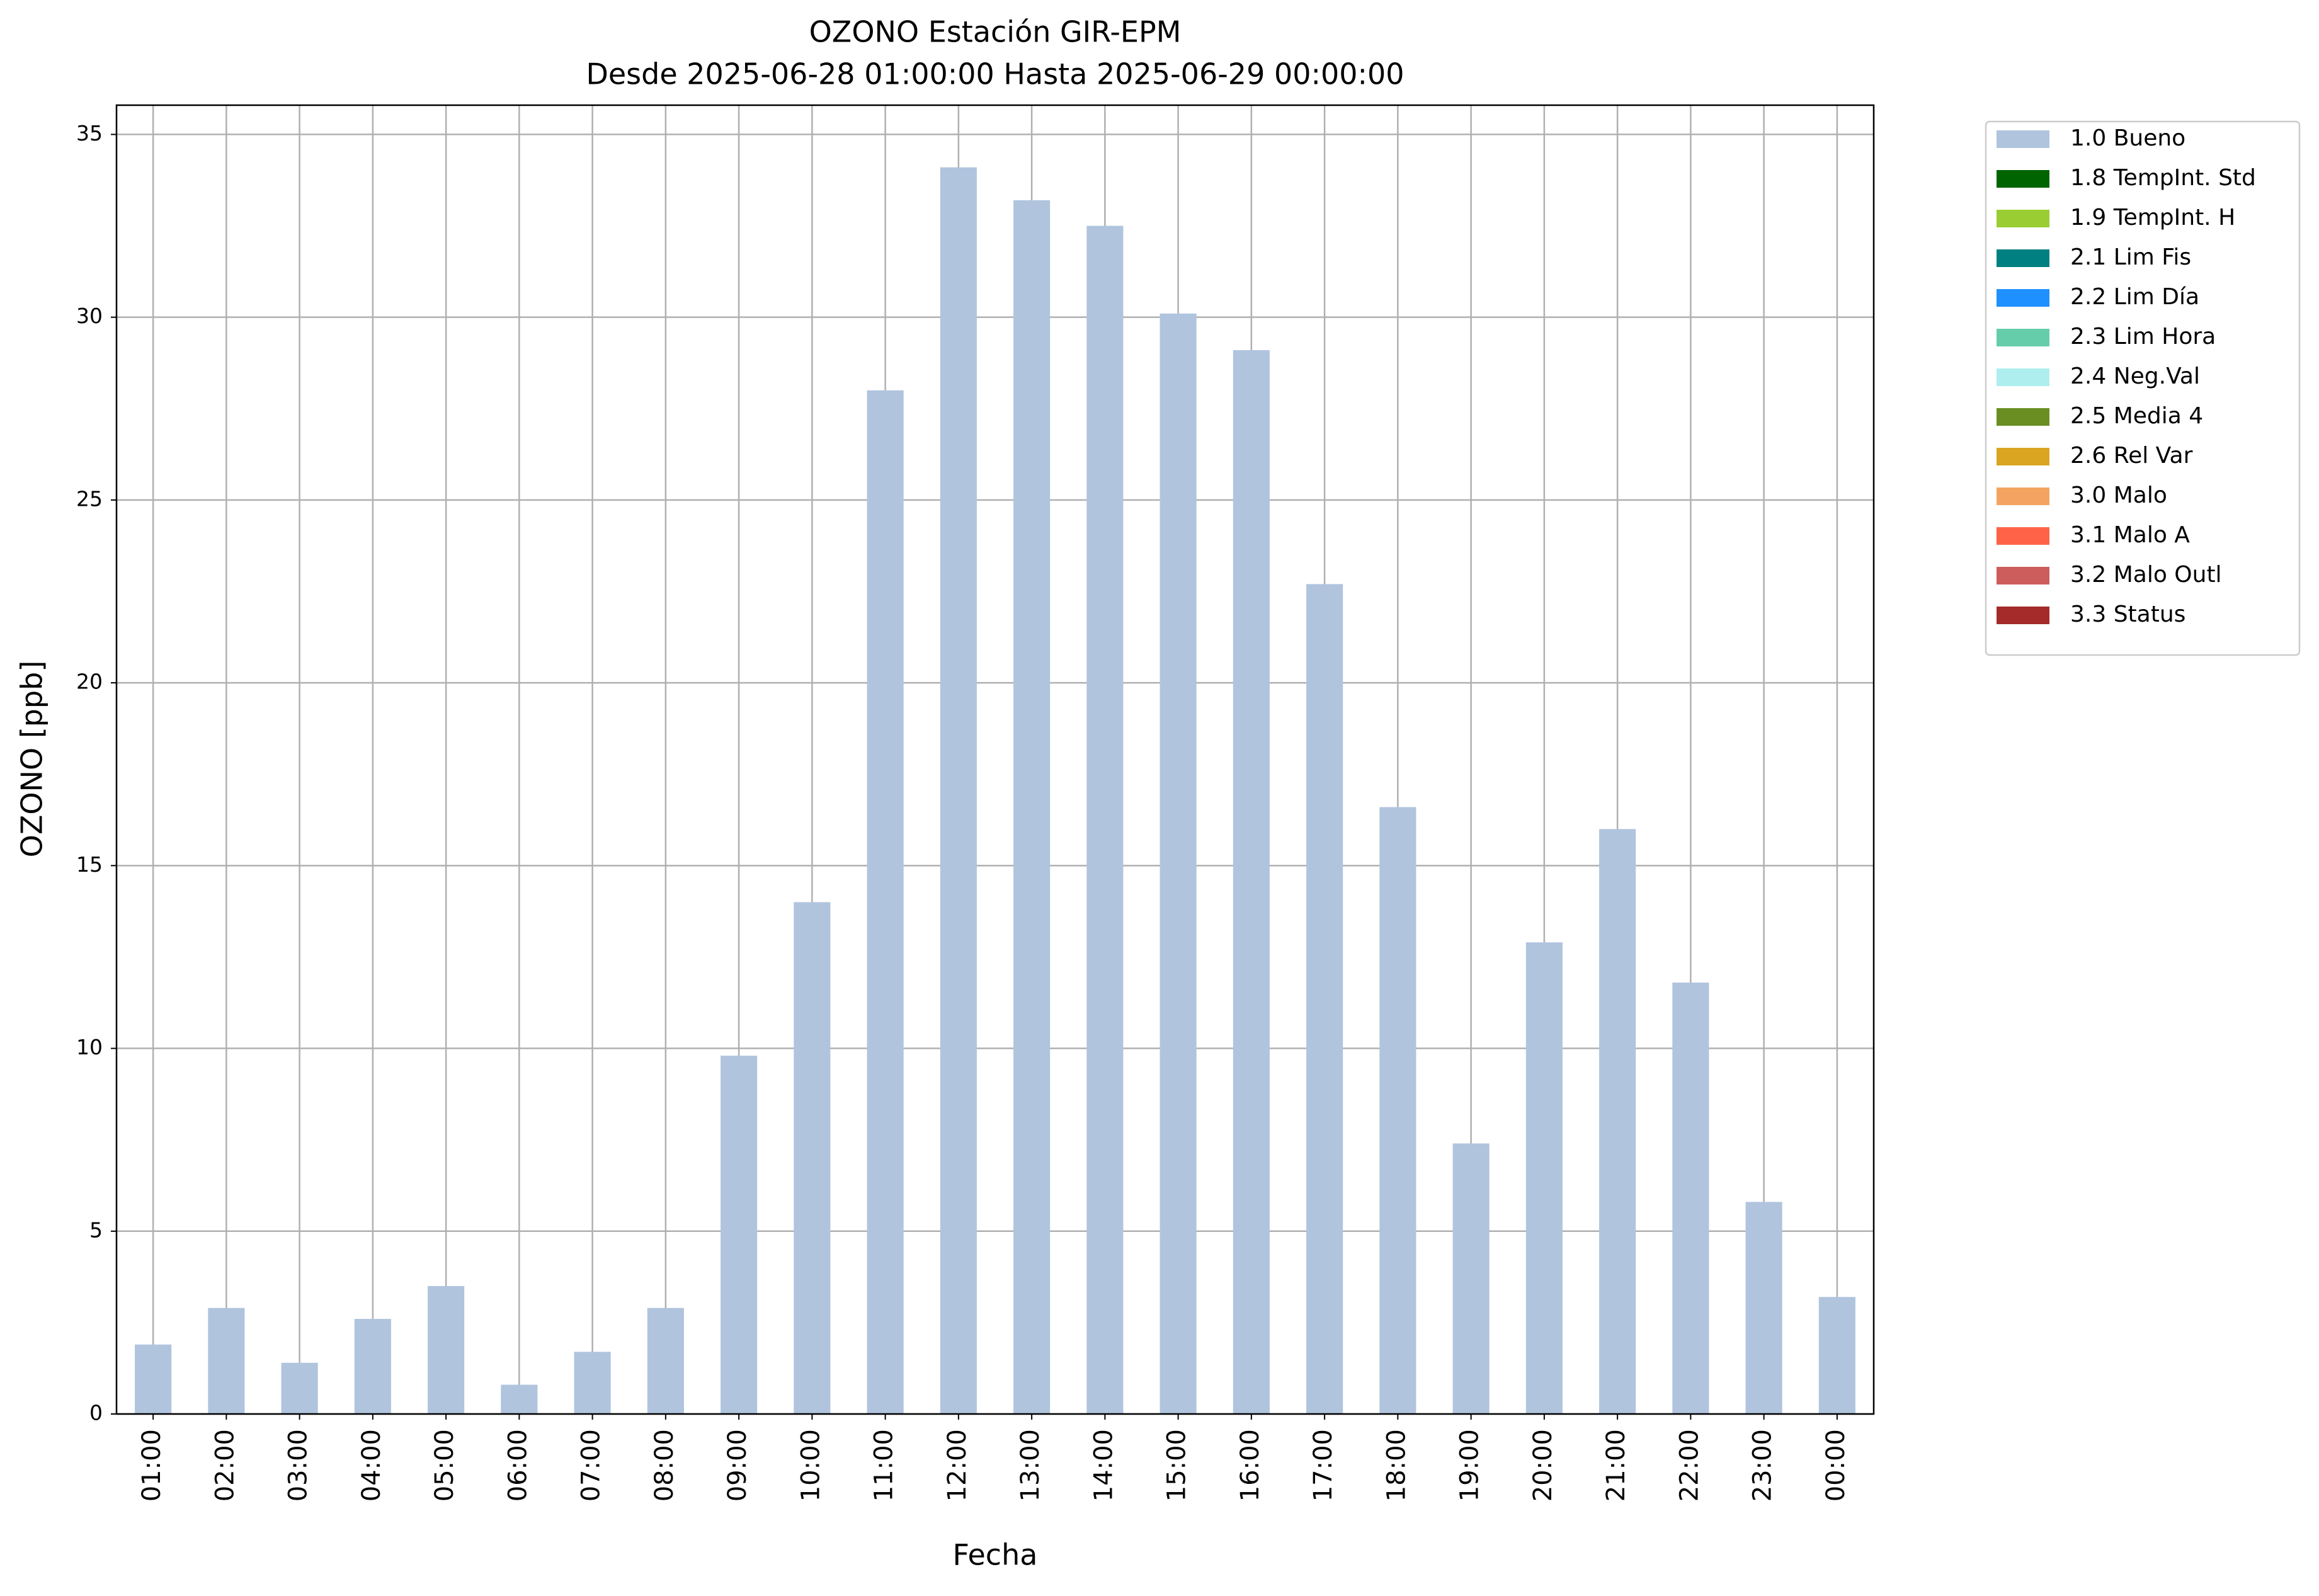 This screenshot has width=2319, height=1596. Describe the element at coordinates (2135, 376) in the screenshot. I see `legend-label: 2.4 Neg.Val` at that location.